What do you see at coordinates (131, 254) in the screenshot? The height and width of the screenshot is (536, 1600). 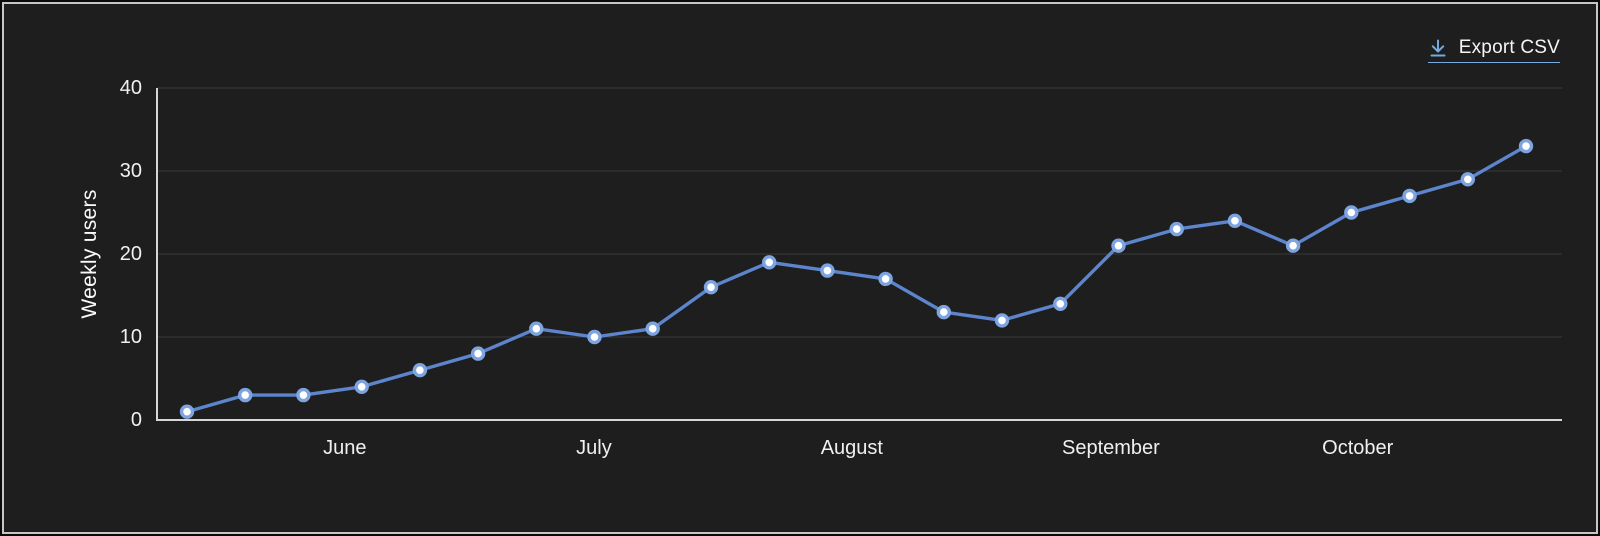 I see `y-tick-label: 20` at bounding box center [131, 254].